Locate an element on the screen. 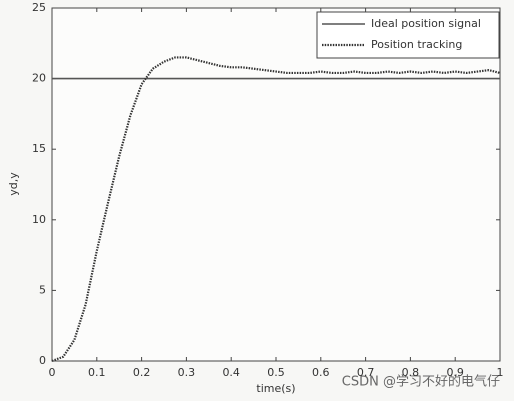 This screenshot has height=401, width=514. watermark: CSDN @学习不好的电气仔 is located at coordinates (421, 382).